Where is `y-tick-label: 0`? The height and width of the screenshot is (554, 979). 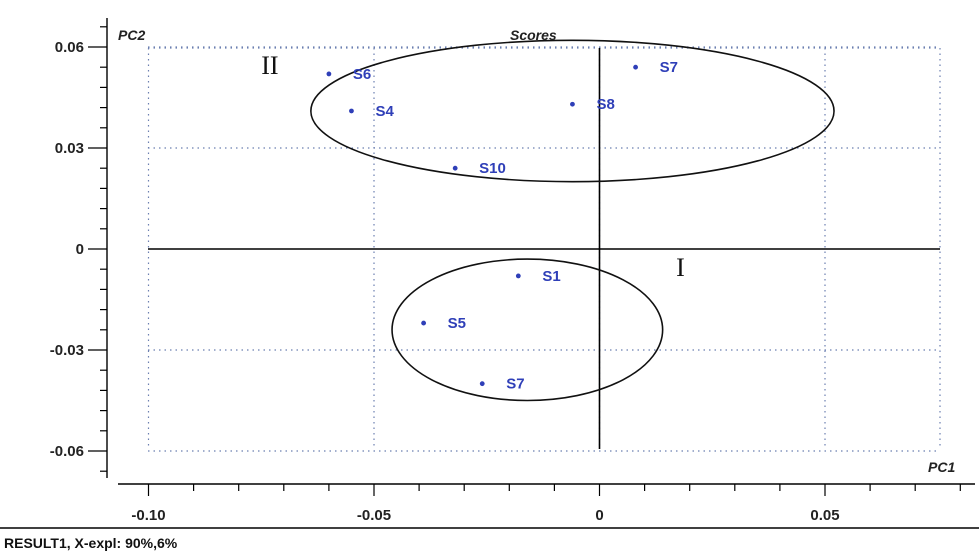
y-tick-label: 0 is located at coordinates (80, 249).